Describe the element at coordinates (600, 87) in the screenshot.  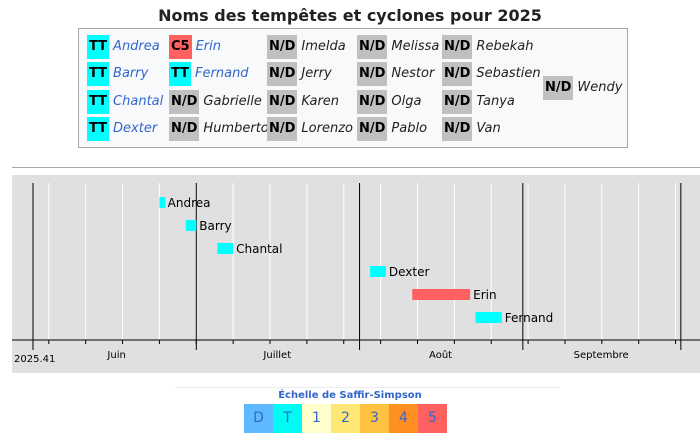
I see `storm-name: Wendy` at that location.